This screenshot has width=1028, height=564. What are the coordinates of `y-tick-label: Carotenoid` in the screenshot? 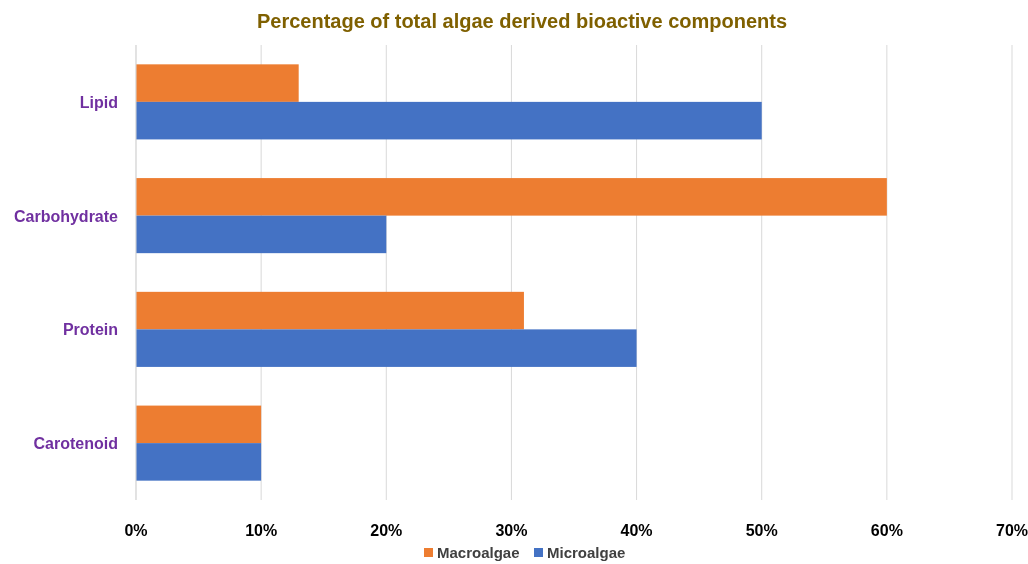 It's located at (75, 444).